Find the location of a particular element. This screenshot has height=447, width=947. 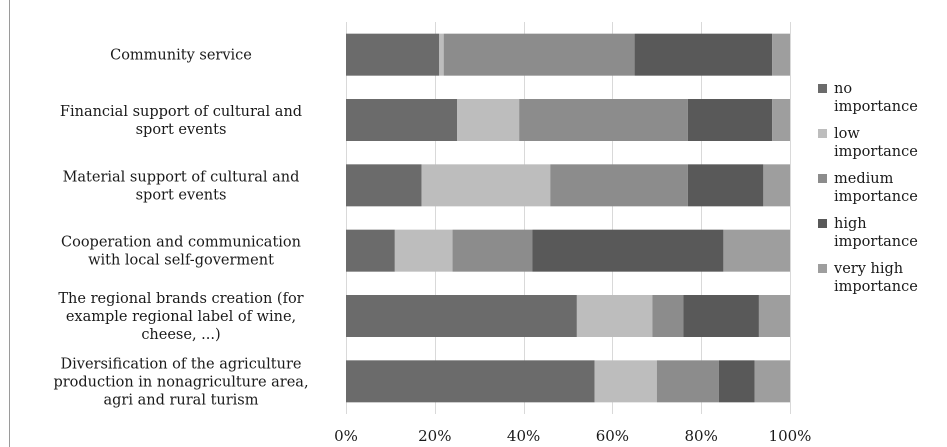

x-tick-label-20: 20% is located at coordinates (434, 436).